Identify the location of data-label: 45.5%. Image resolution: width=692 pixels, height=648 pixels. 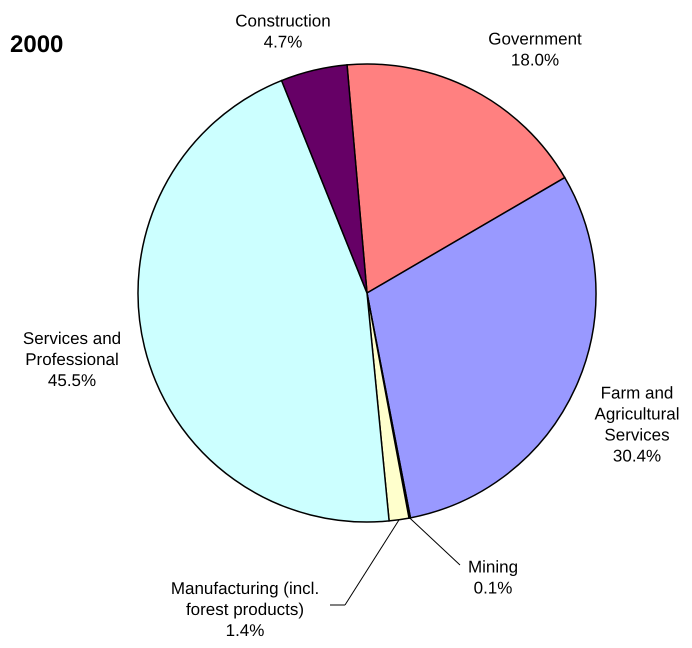
(72, 380).